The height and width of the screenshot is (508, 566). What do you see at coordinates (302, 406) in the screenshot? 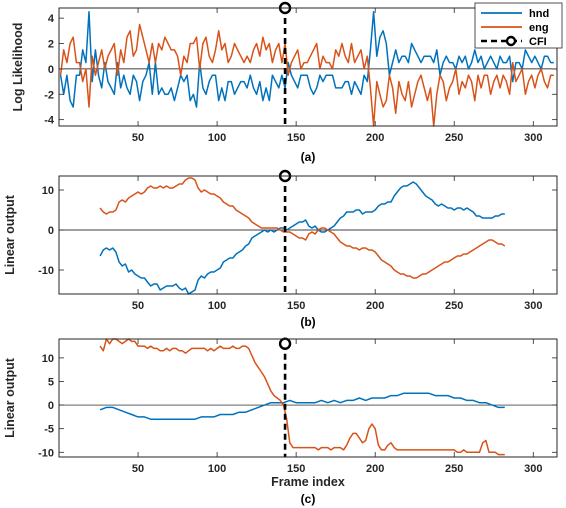
I see `series-line-hnd` at bounding box center [302, 406].